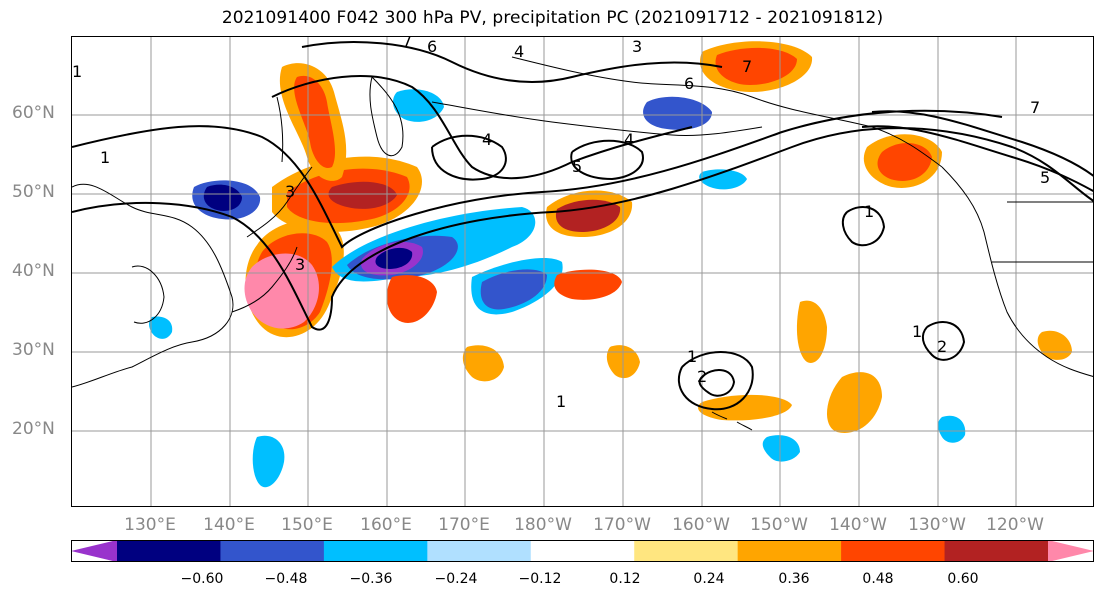 This screenshot has width=1105, height=601. Describe the element at coordinates (362, 195) in the screenshot. I see `shade-japan-north-dark` at that location.